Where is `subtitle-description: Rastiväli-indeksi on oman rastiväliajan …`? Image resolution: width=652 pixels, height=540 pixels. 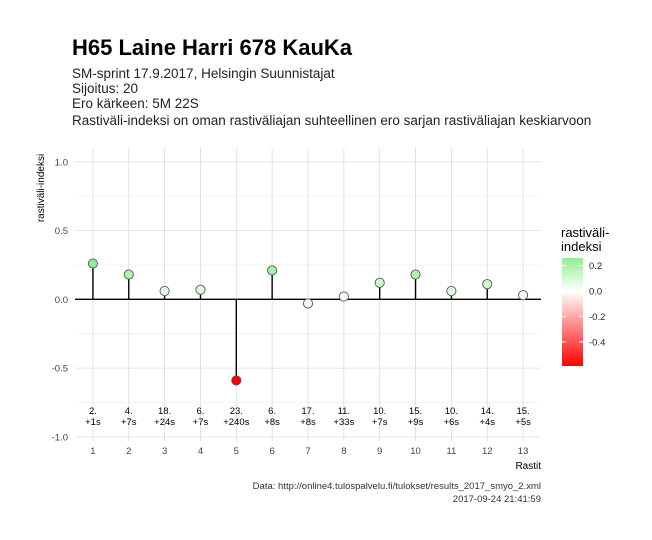
subtitle-description: Rastiväli-indeksi on oman rastiväliajan … is located at coordinates (331, 120).